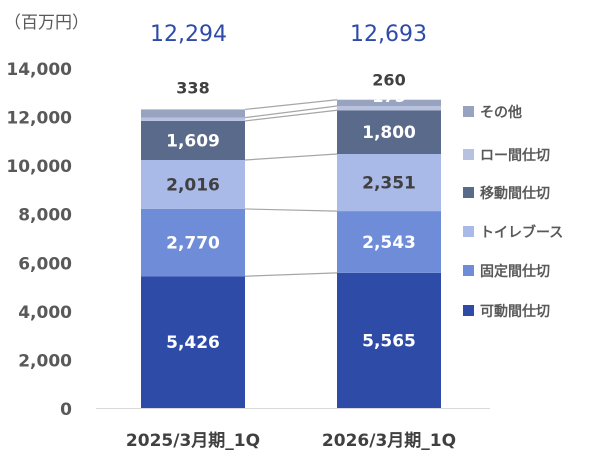 The image size is (591, 460). I want to click on y-tick-label: 14,000, so click(39, 70).